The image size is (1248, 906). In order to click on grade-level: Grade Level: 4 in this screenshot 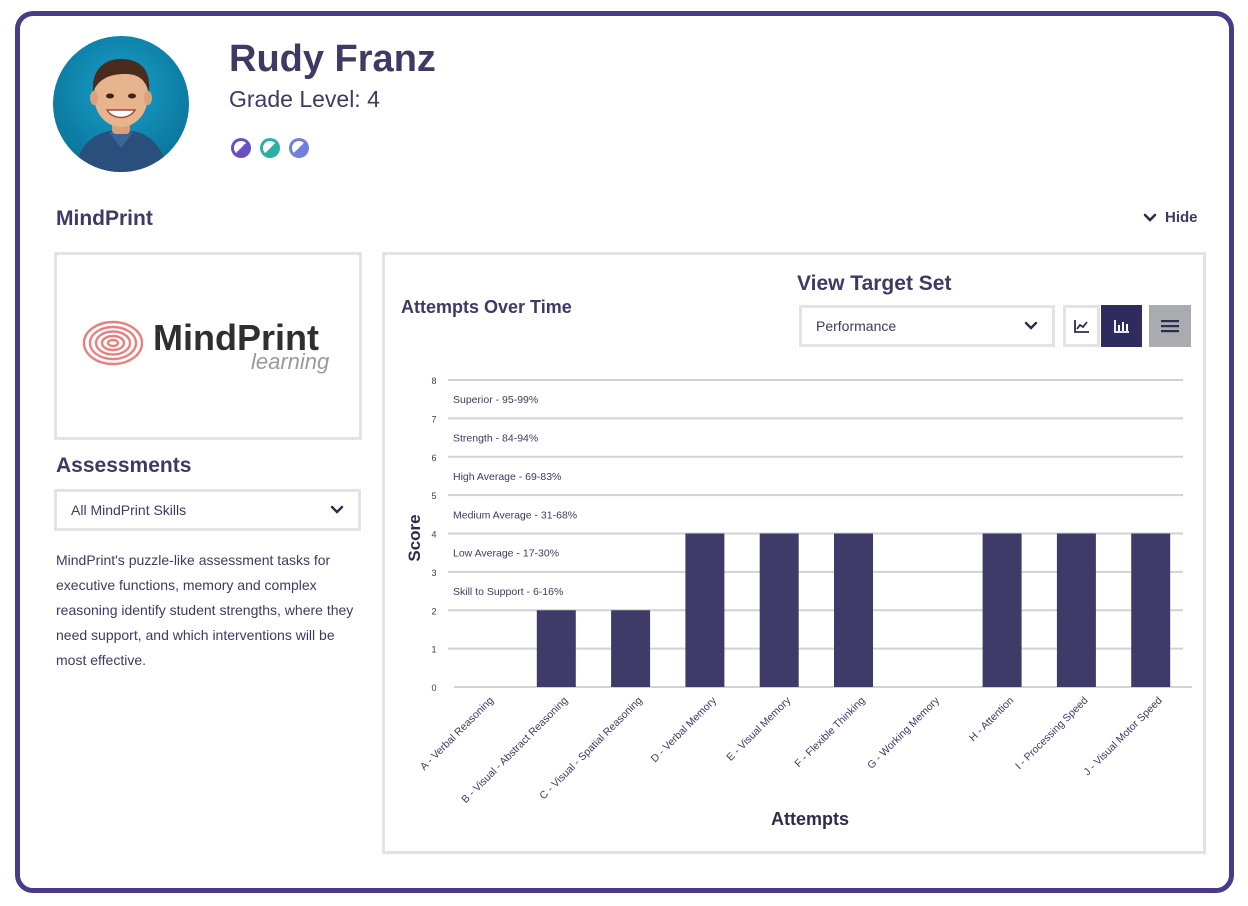, I will do `click(304, 99)`.